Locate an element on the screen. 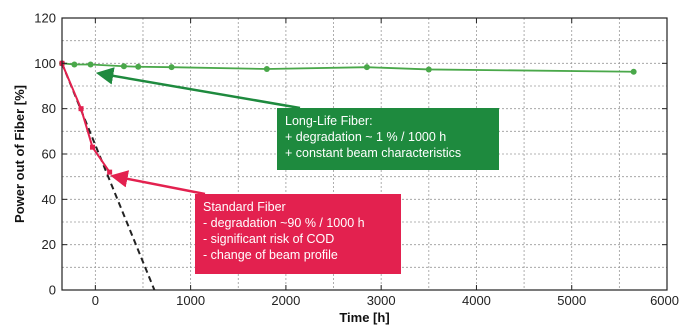 The height and width of the screenshot is (326, 681). standard-line is located at coordinates (86, 117).